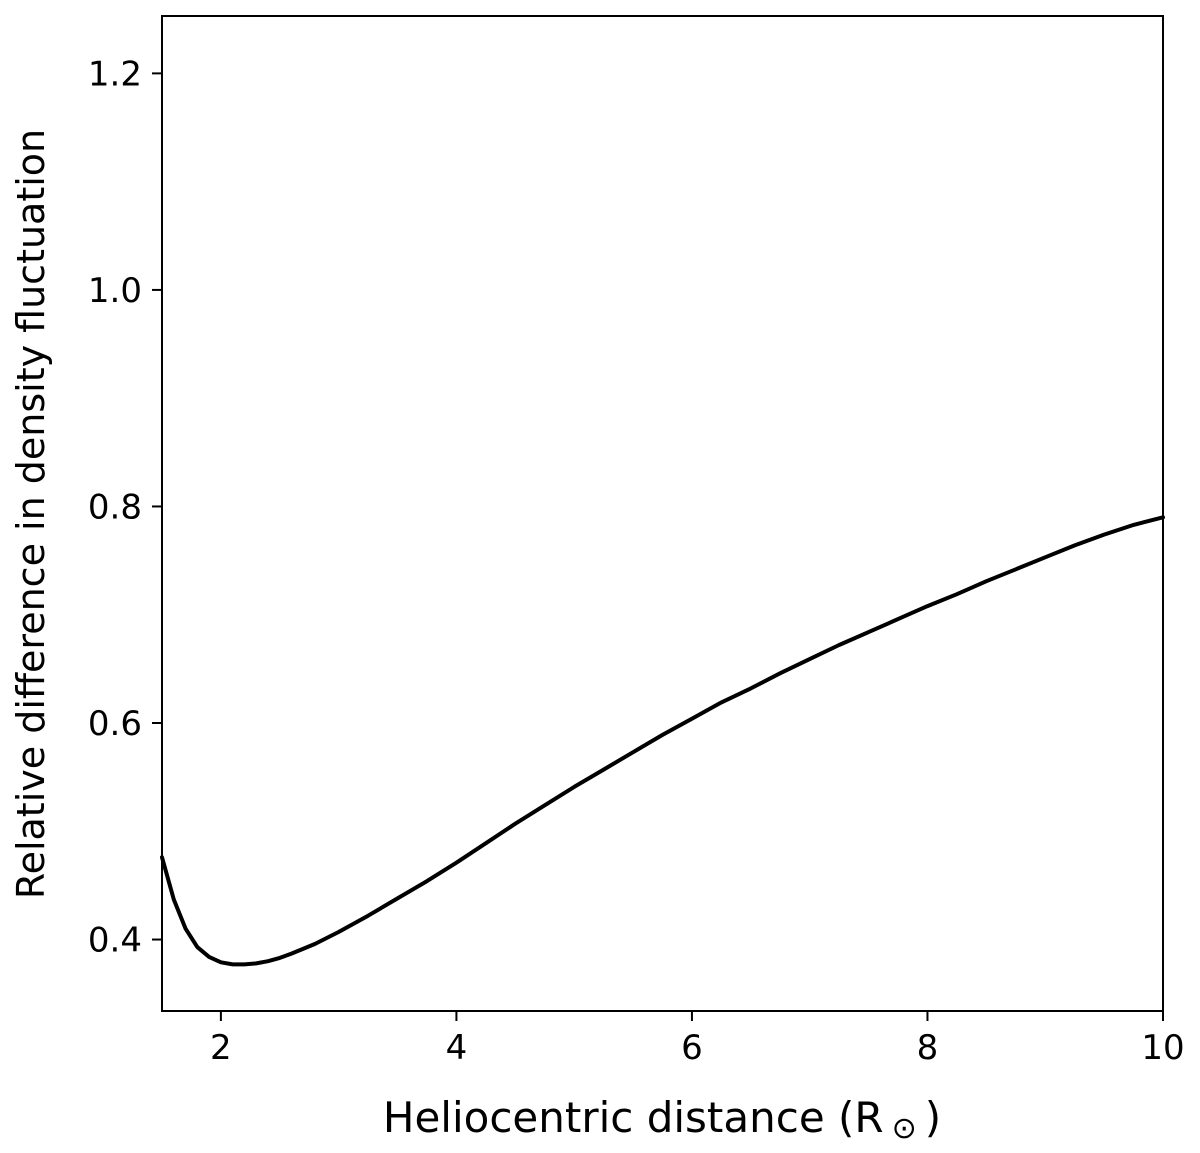  What do you see at coordinates (1162, 1048) in the screenshot?
I see `x-tick-label: 10` at bounding box center [1162, 1048].